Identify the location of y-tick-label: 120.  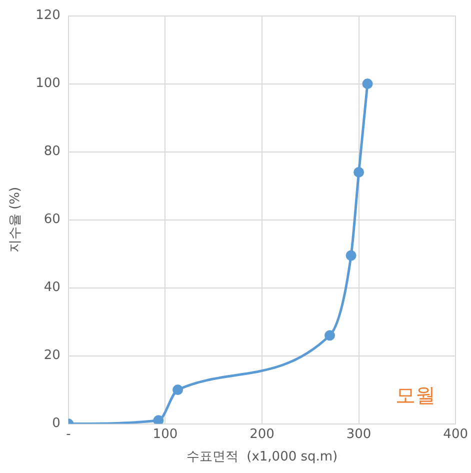
(48, 16).